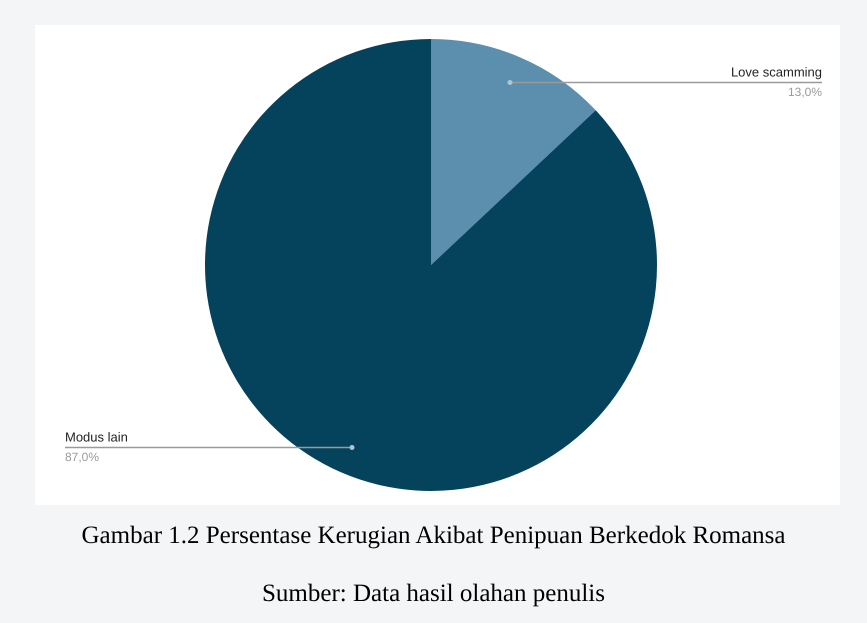 The width and height of the screenshot is (867, 623). What do you see at coordinates (433, 594) in the screenshot?
I see `text: Sumber: Data hasil olahan penulis` at bounding box center [433, 594].